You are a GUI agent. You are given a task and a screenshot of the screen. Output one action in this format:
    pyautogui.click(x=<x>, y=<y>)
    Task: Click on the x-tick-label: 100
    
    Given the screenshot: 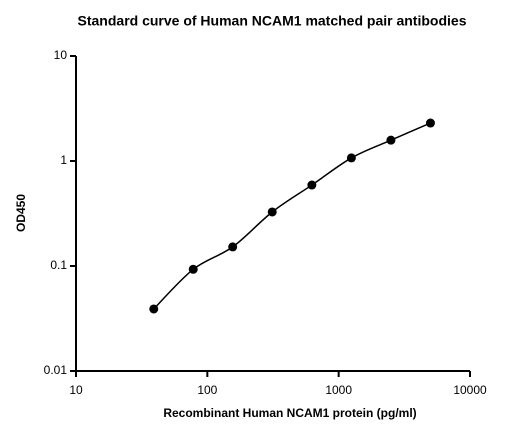 What is the action you would take?
    pyautogui.click(x=207, y=390)
    